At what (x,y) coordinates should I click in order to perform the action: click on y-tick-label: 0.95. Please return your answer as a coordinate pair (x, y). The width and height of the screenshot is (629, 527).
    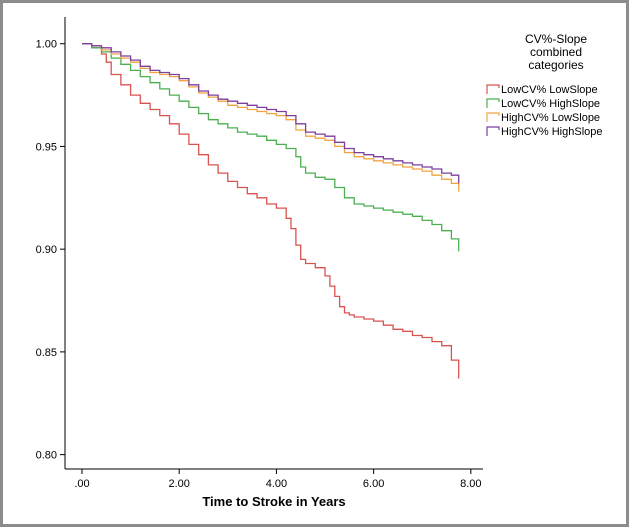
    Looking at the image, I should click on (46, 147).